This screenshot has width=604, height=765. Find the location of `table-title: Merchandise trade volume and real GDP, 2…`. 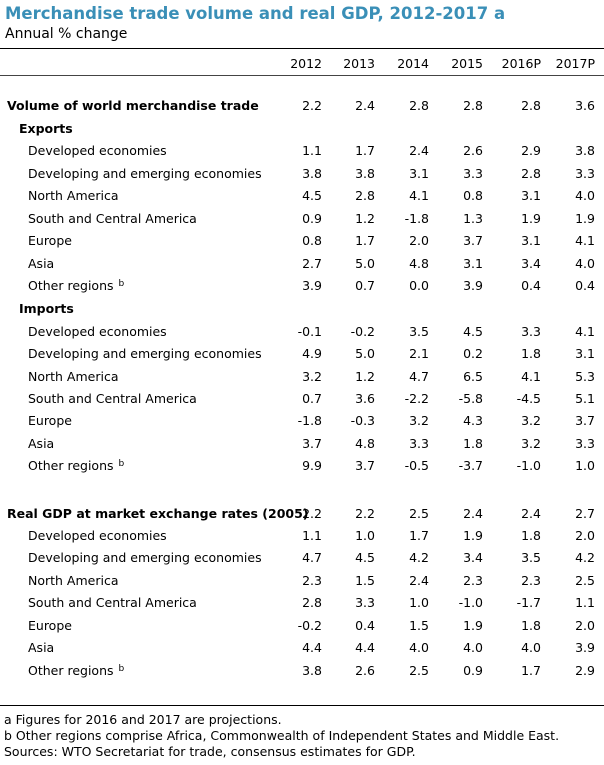

table-title: Merchandise trade volume and real GDP, 2… is located at coordinates (255, 13).